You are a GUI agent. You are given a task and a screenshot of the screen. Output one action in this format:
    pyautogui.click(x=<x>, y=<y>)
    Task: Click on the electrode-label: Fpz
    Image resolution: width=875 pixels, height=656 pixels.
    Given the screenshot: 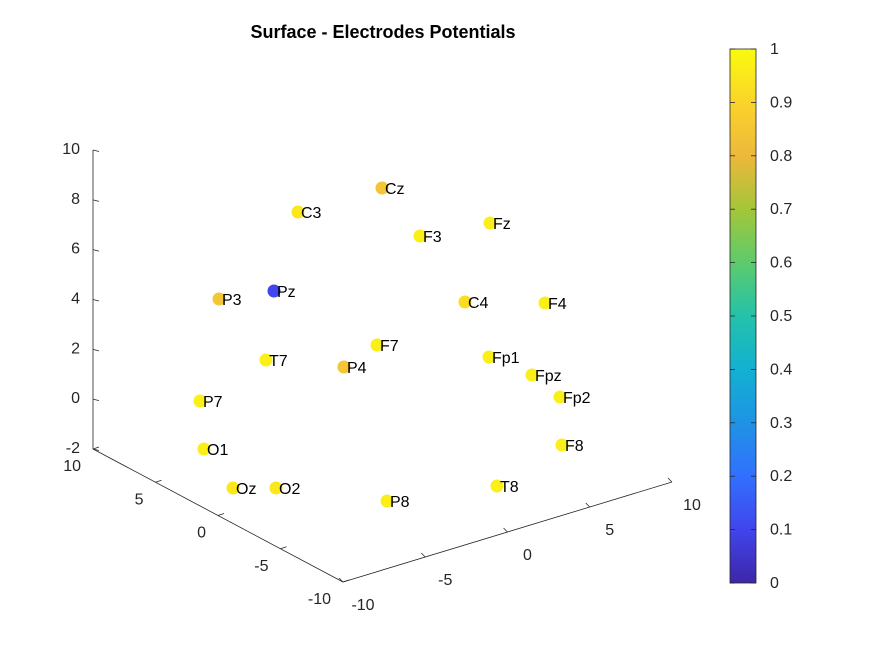 What is the action you would take?
    pyautogui.click(x=548, y=376)
    